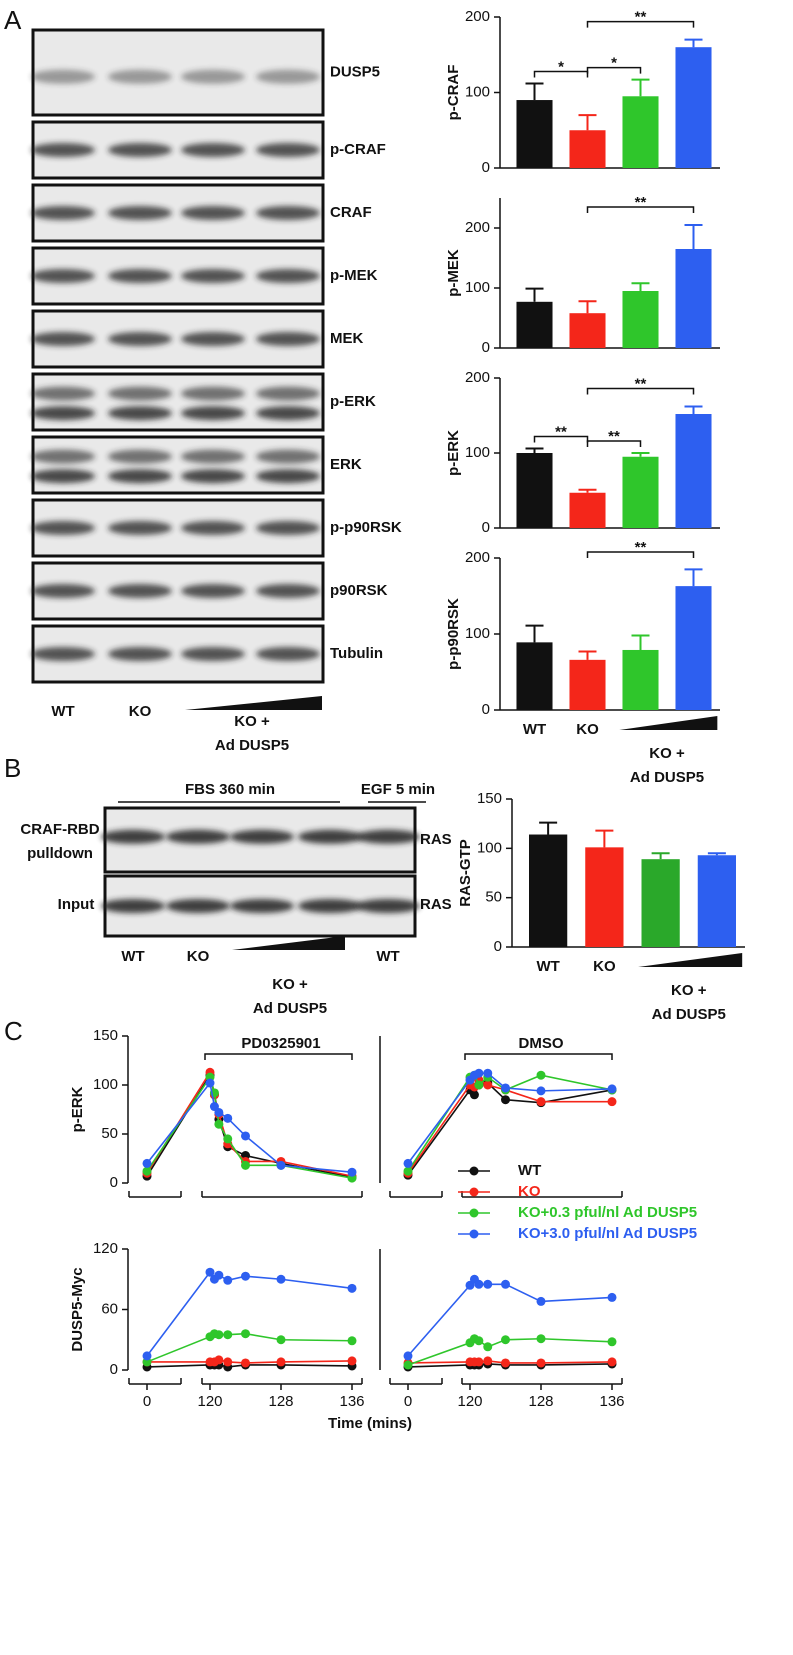 The image size is (793, 1655). Describe the element at coordinates (147, 1401) in the screenshot. I see `x-tick-label: 0` at that location.